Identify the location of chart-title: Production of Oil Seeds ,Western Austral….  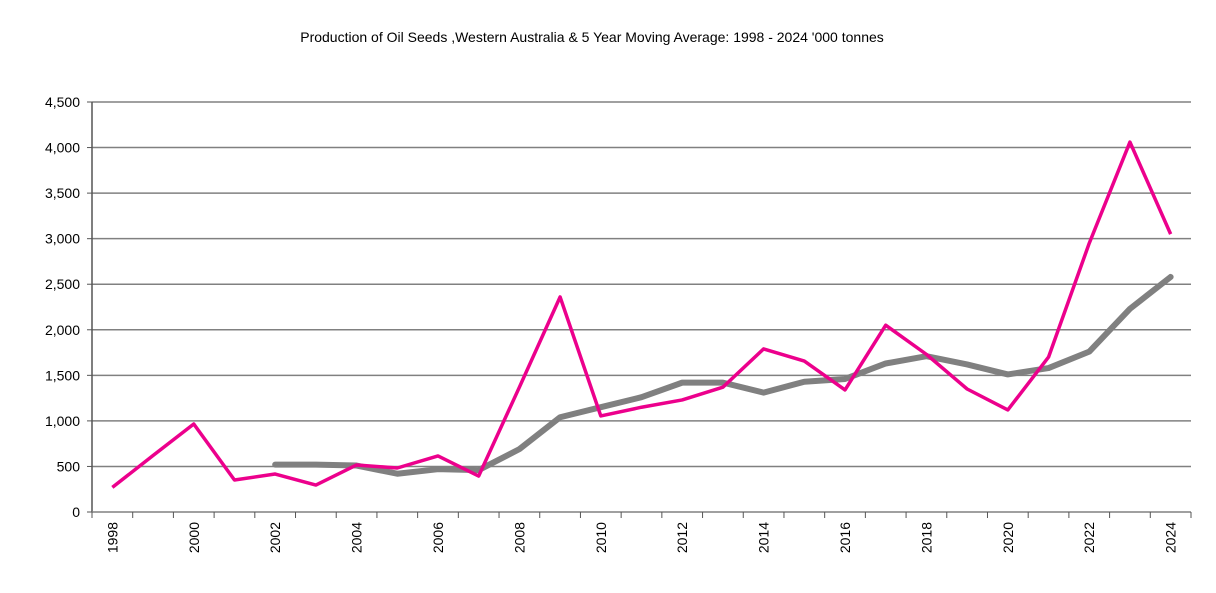
(592, 37).